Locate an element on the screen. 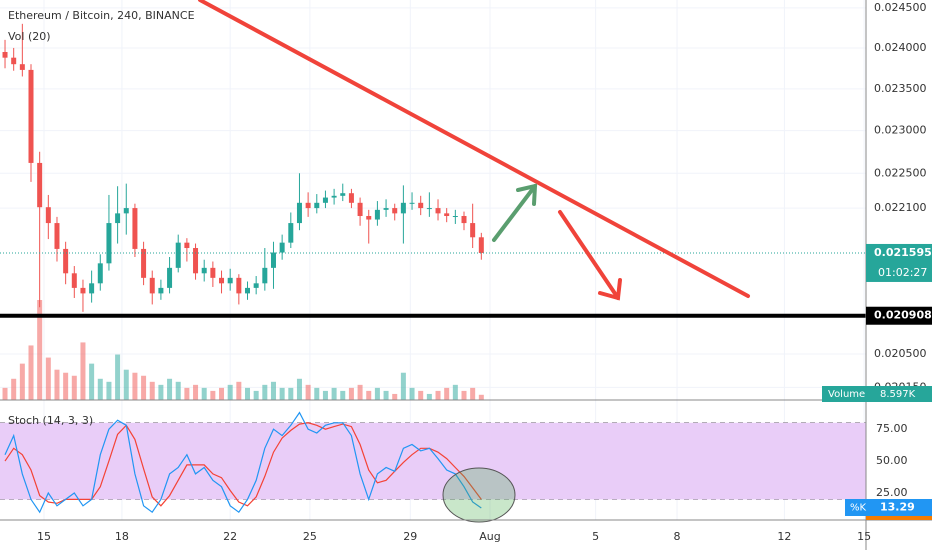  stoch-band is located at coordinates (433, 461).